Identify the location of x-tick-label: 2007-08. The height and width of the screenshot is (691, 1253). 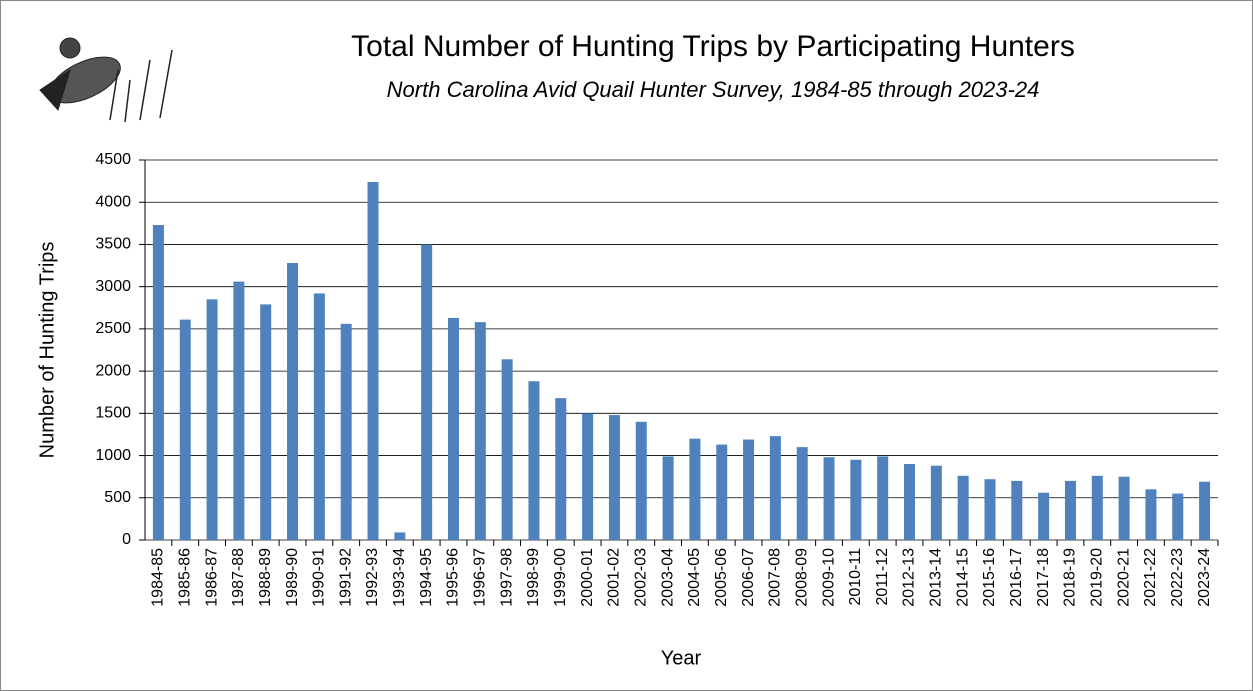
(775, 577).